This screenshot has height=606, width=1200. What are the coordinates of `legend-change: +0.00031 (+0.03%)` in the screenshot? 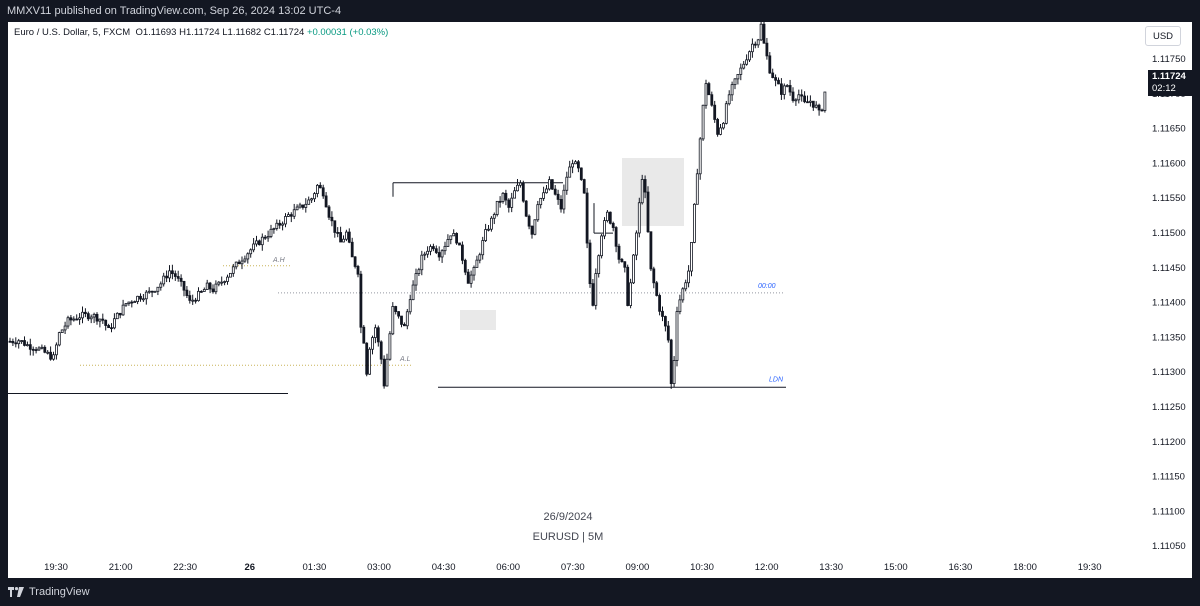 It's located at (347, 32).